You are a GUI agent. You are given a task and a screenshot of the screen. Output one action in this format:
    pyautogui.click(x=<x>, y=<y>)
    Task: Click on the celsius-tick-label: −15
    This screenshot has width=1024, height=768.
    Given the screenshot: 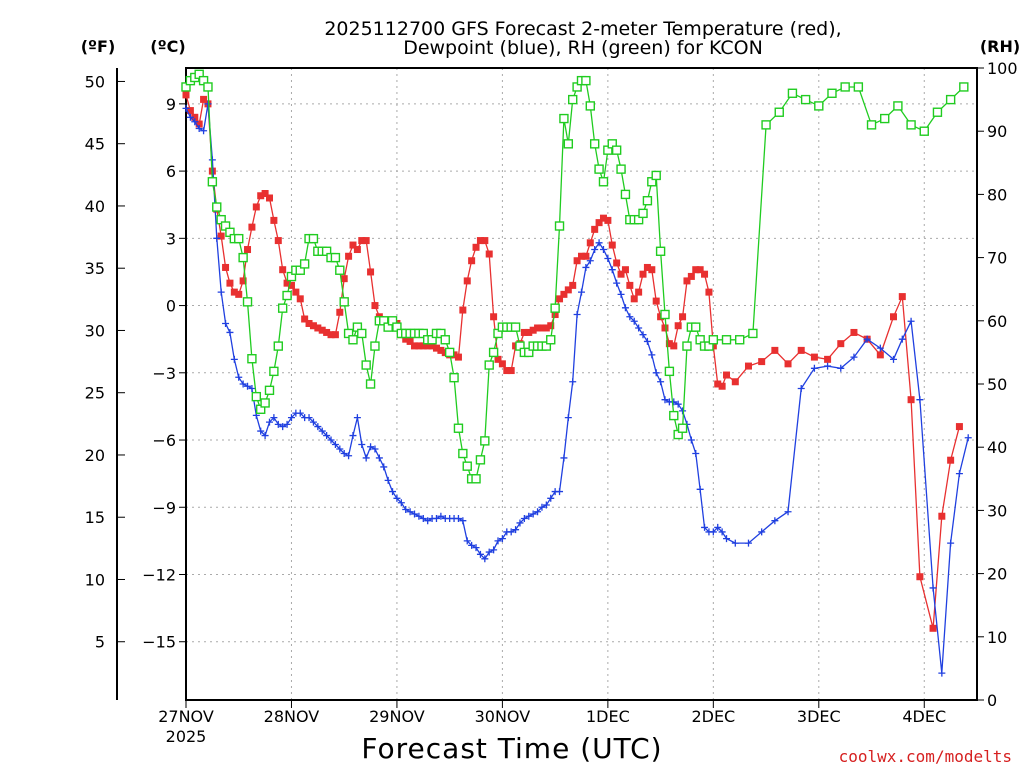 What is the action you would take?
    pyautogui.click(x=159, y=642)
    